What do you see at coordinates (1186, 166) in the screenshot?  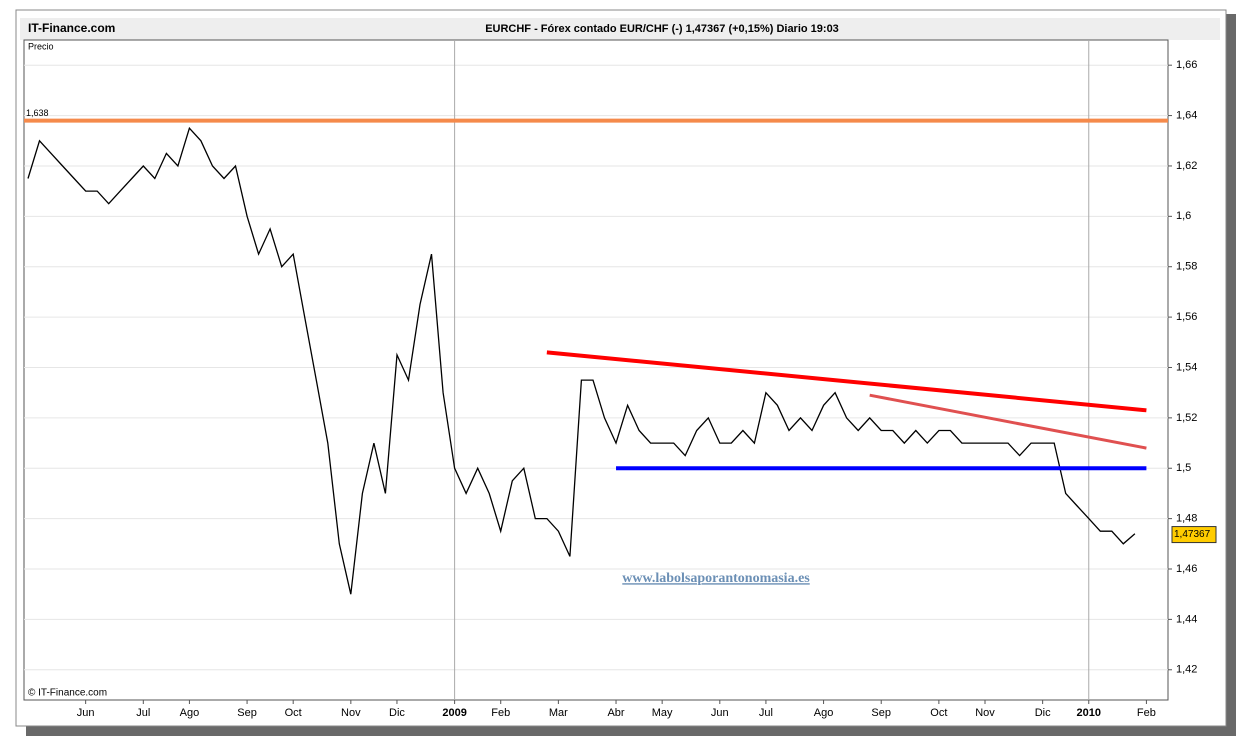 I see `y-tick-label: 1,62` at bounding box center [1186, 166].